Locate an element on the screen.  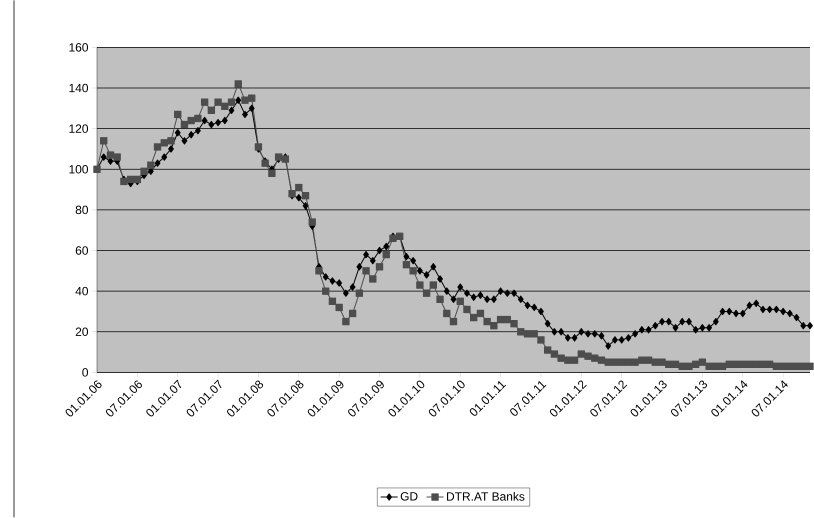
legend-label: GD is located at coordinates (409, 496).